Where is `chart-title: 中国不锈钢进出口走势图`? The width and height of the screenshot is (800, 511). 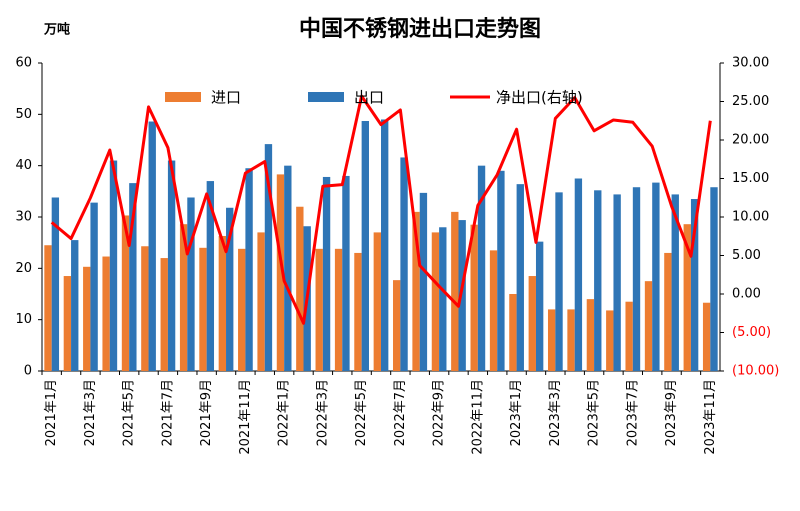 chart-title: 中国不锈钢进出口走势图 is located at coordinates (420, 29).